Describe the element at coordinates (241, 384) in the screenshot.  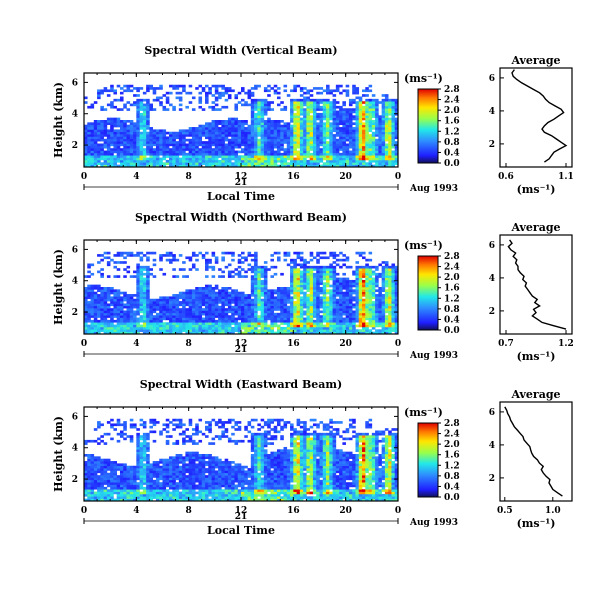
I see `chart-title: Spectral Width (Eastward Beam)` at that location.